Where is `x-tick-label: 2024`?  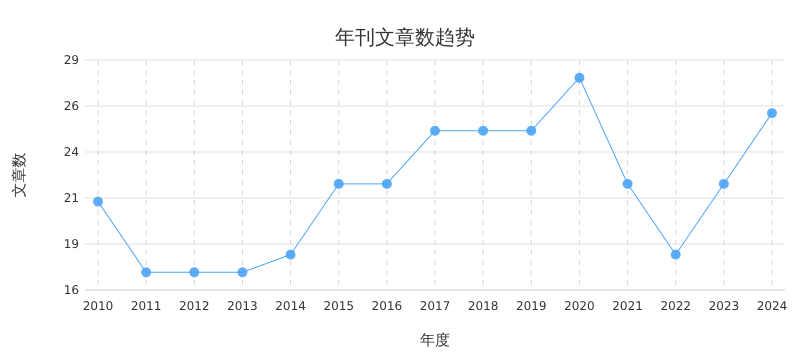 x-tick-label: 2024 is located at coordinates (772, 306).